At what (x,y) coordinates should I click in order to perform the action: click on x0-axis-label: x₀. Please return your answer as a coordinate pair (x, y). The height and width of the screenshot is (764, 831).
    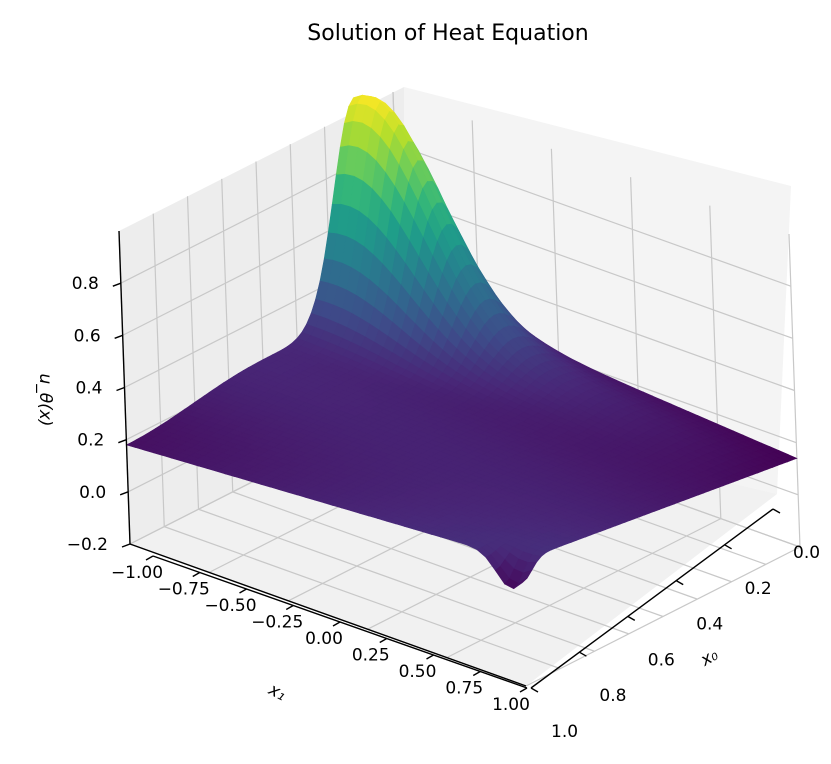
    Looking at the image, I should click on (709, 658).